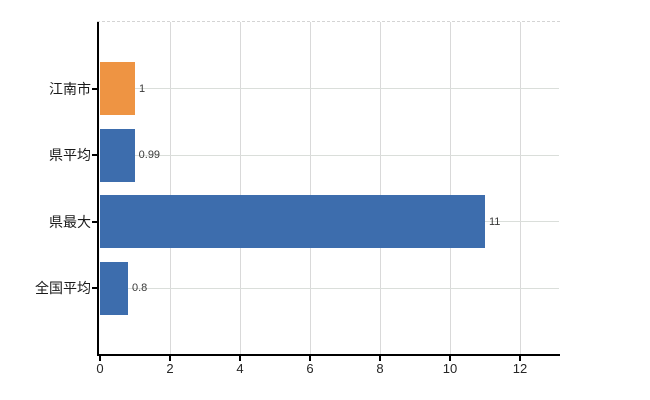 This screenshot has width=650, height=400. I want to click on bar-value-label: 0.8, so click(140, 288).